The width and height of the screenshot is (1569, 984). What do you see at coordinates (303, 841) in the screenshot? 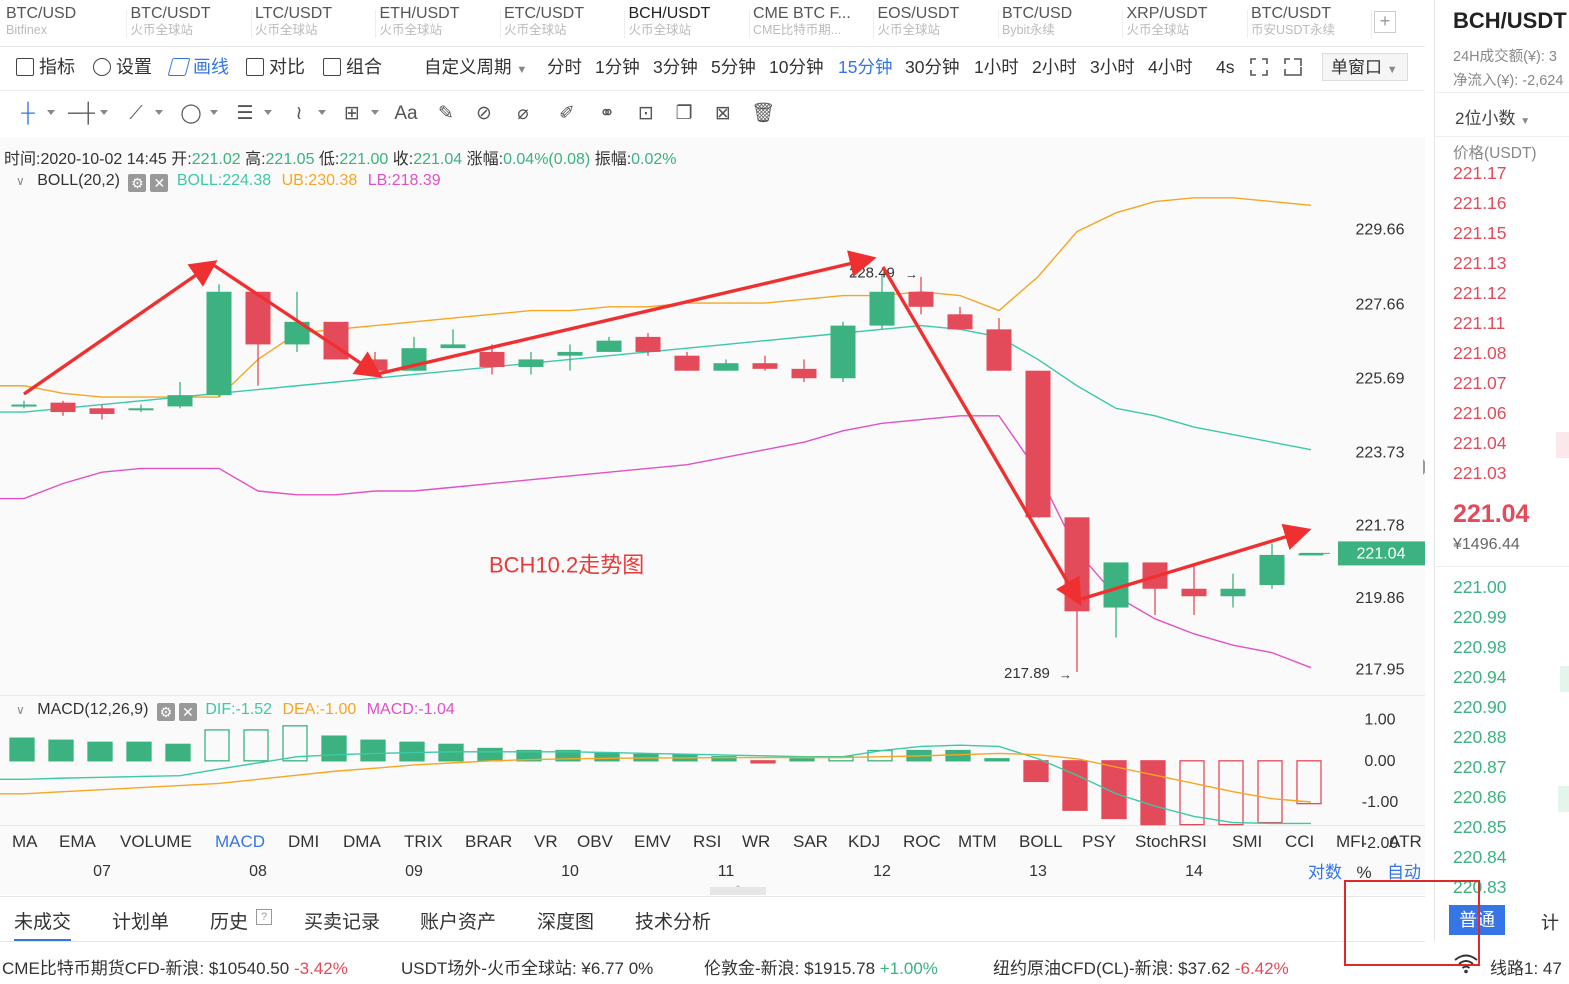
I see `indicator-tab: DMI` at bounding box center [303, 841].